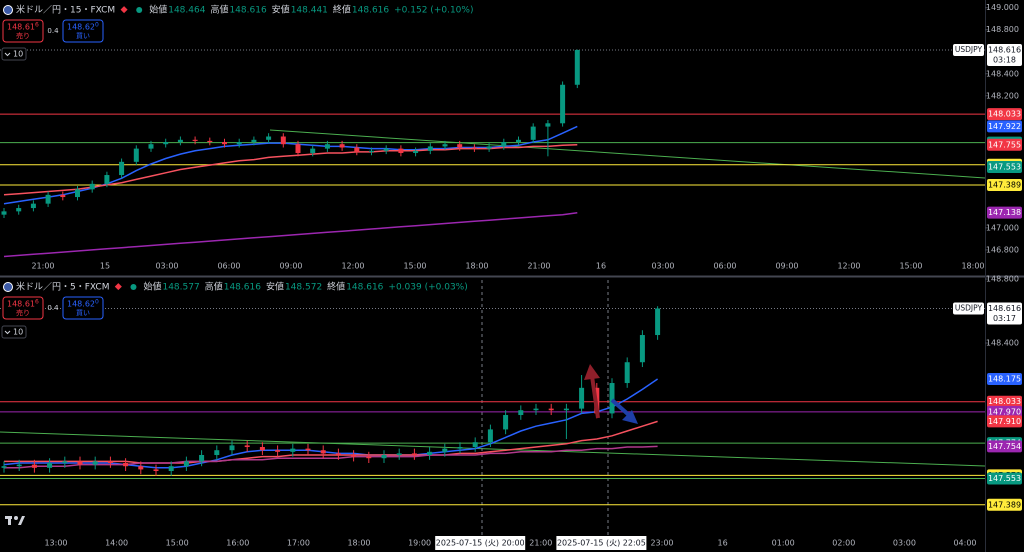 The image size is (1024, 552). What do you see at coordinates (1002, 249) in the screenshot?
I see `y-tick-label: 146.800` at bounding box center [1002, 249].